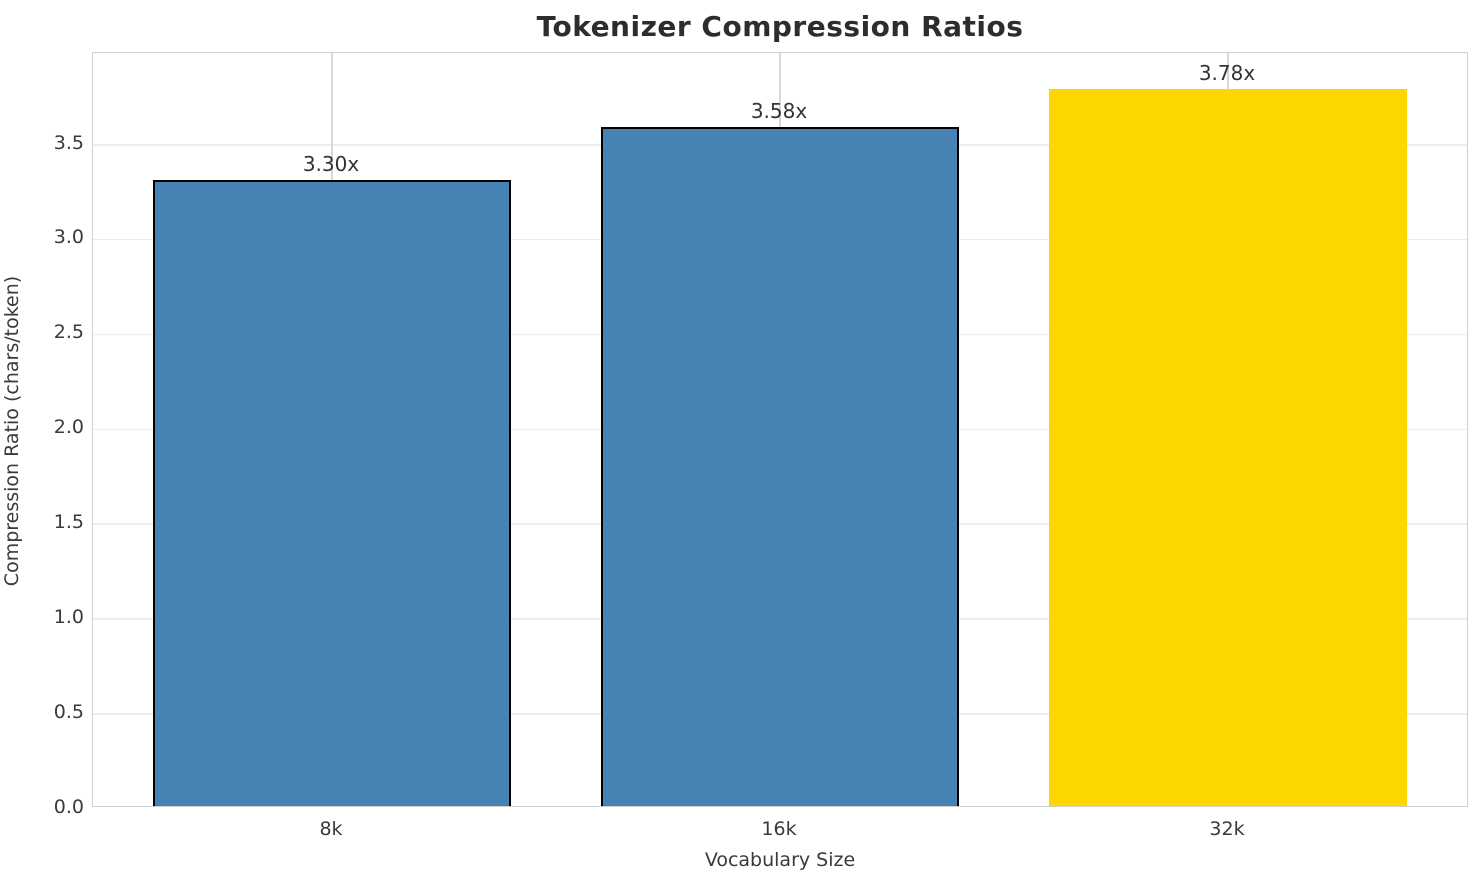 The width and height of the screenshot is (1484, 885). Describe the element at coordinates (1227, 829) in the screenshot. I see `x-tick-label-32k: 32k` at that location.